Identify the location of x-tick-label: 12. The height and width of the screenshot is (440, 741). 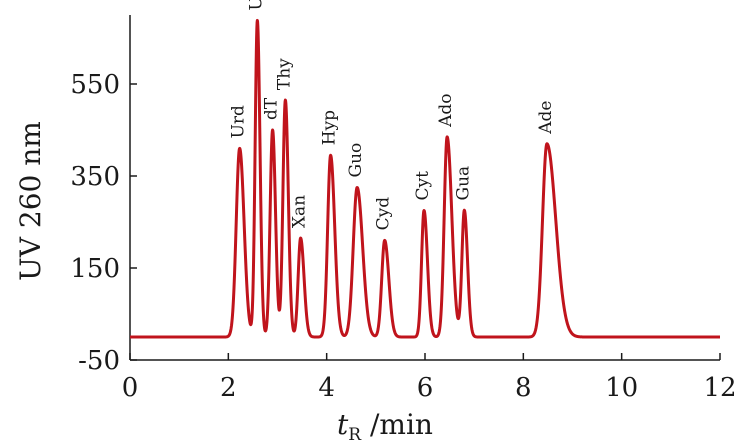
(719, 388).